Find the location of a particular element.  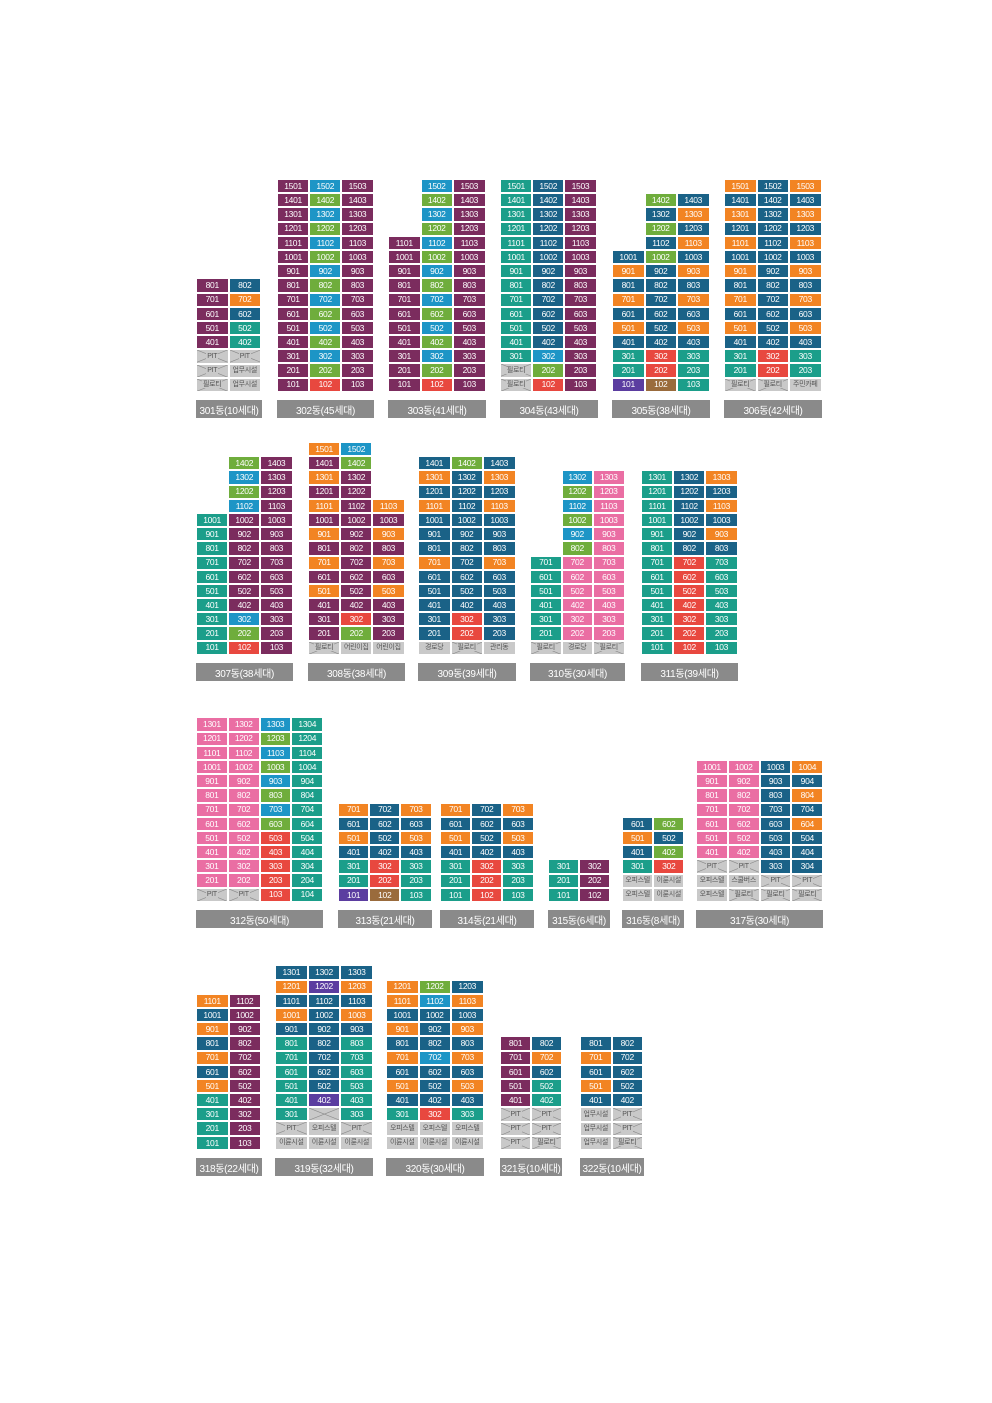

unit-cell: 901 is located at coordinates (293, 271).